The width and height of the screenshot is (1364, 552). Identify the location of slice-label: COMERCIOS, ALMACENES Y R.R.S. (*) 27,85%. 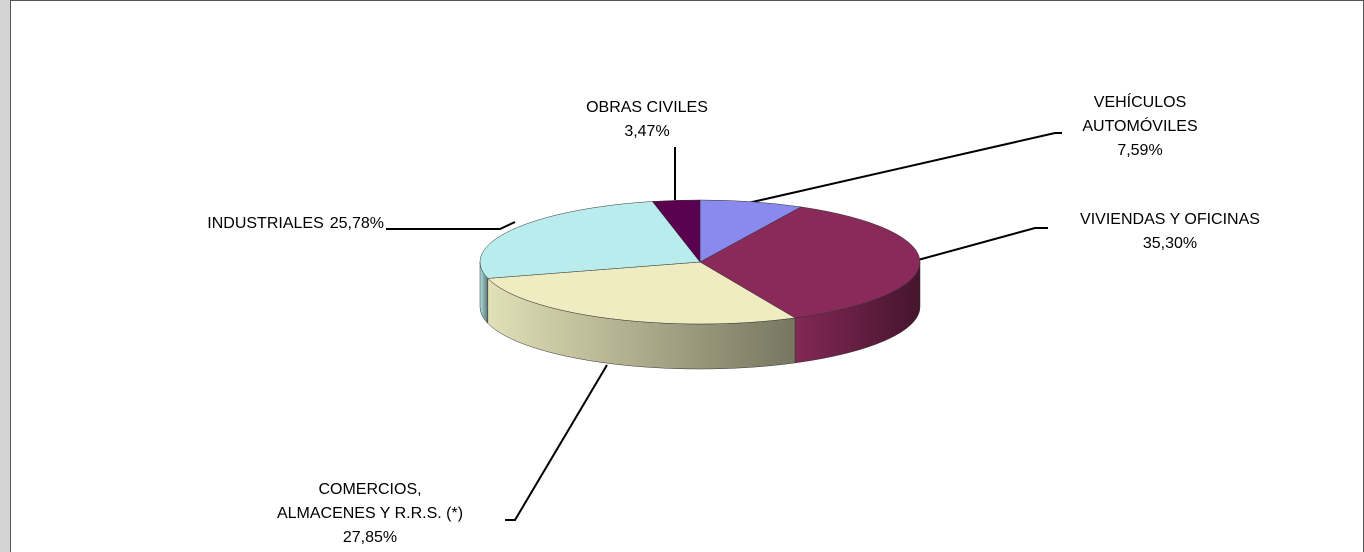
(370, 514).